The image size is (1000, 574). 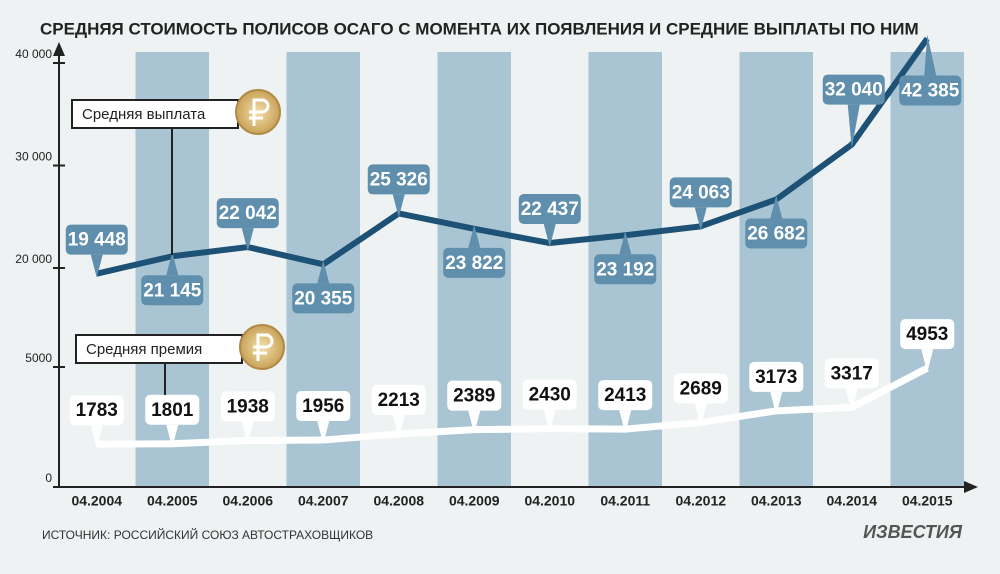 I want to click on data-label: 2213, so click(x=399, y=400).